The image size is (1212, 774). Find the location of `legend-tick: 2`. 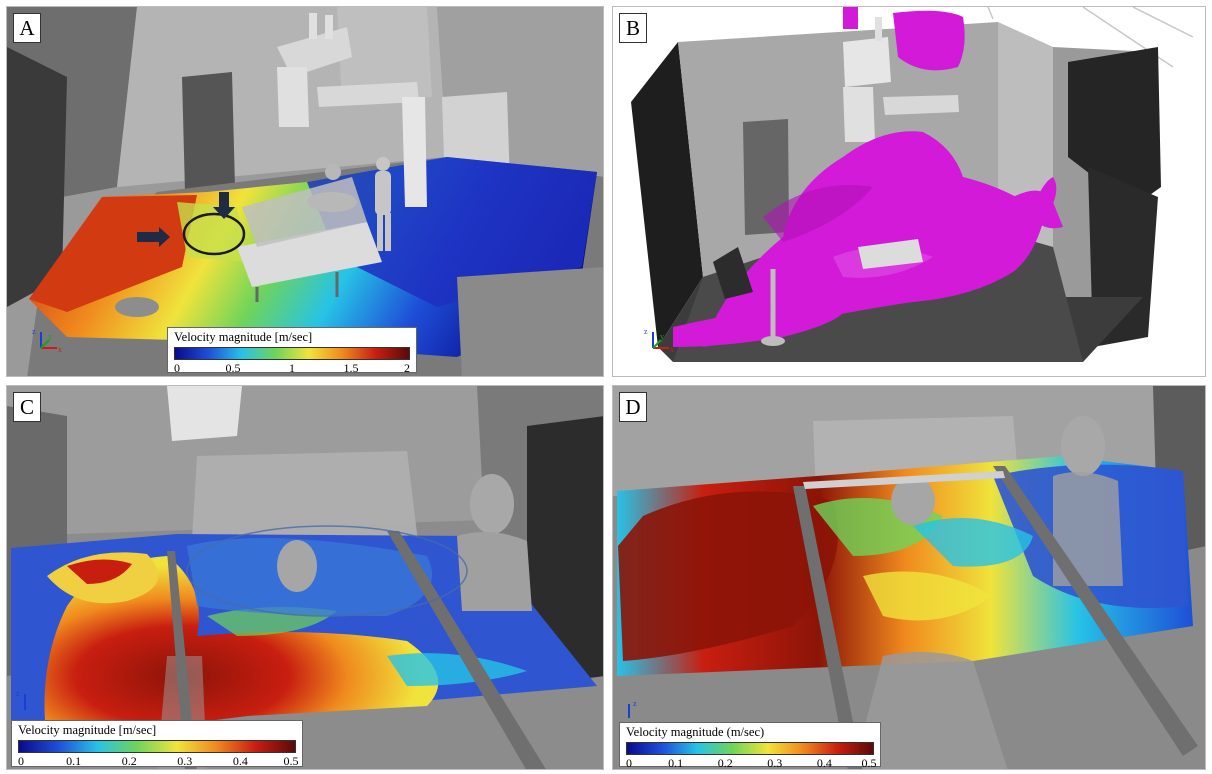

legend-tick: 2 is located at coordinates (407, 368).